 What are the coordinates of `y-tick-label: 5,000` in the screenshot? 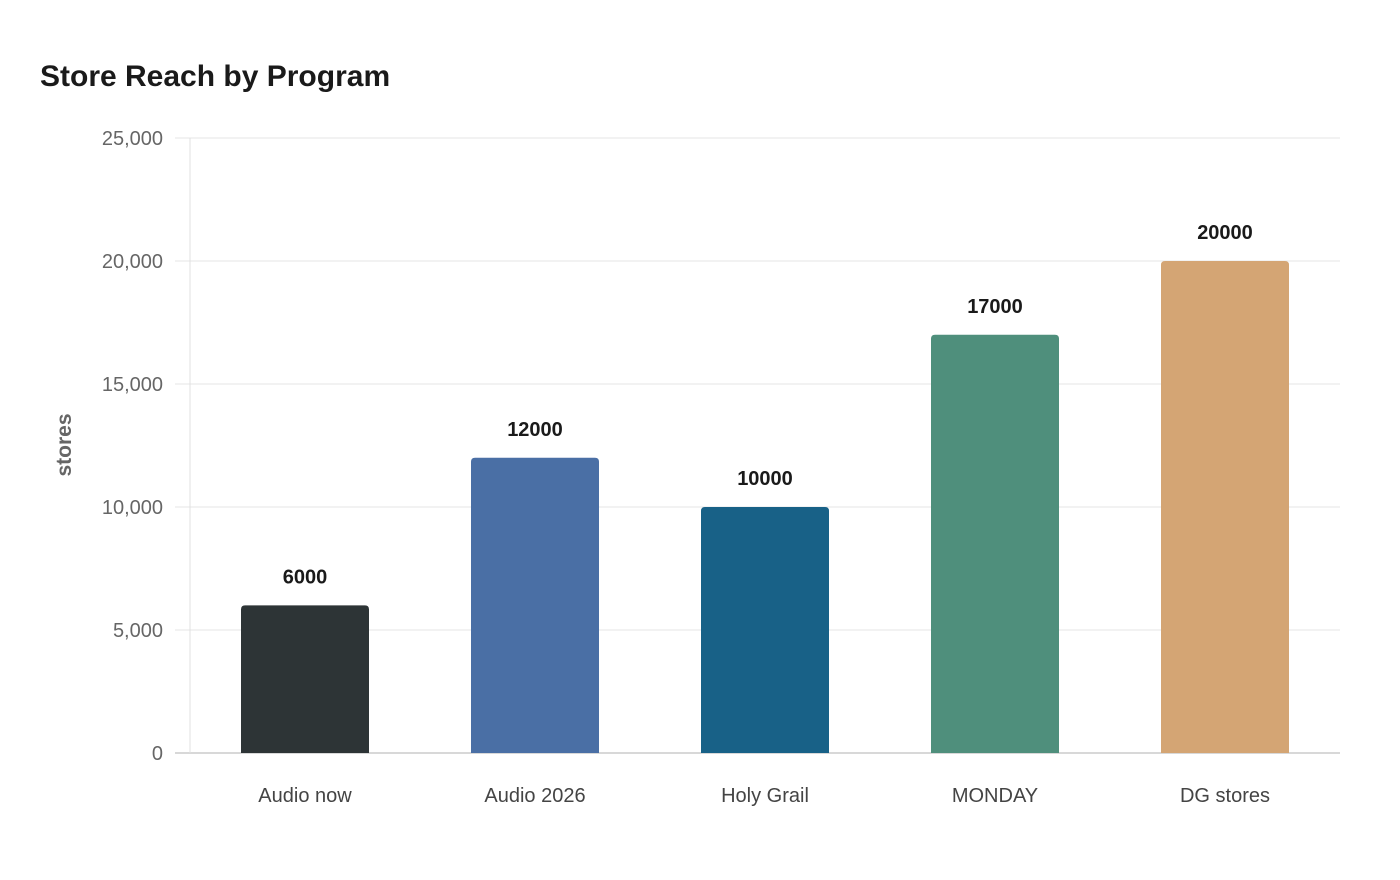 It's located at (138, 631).